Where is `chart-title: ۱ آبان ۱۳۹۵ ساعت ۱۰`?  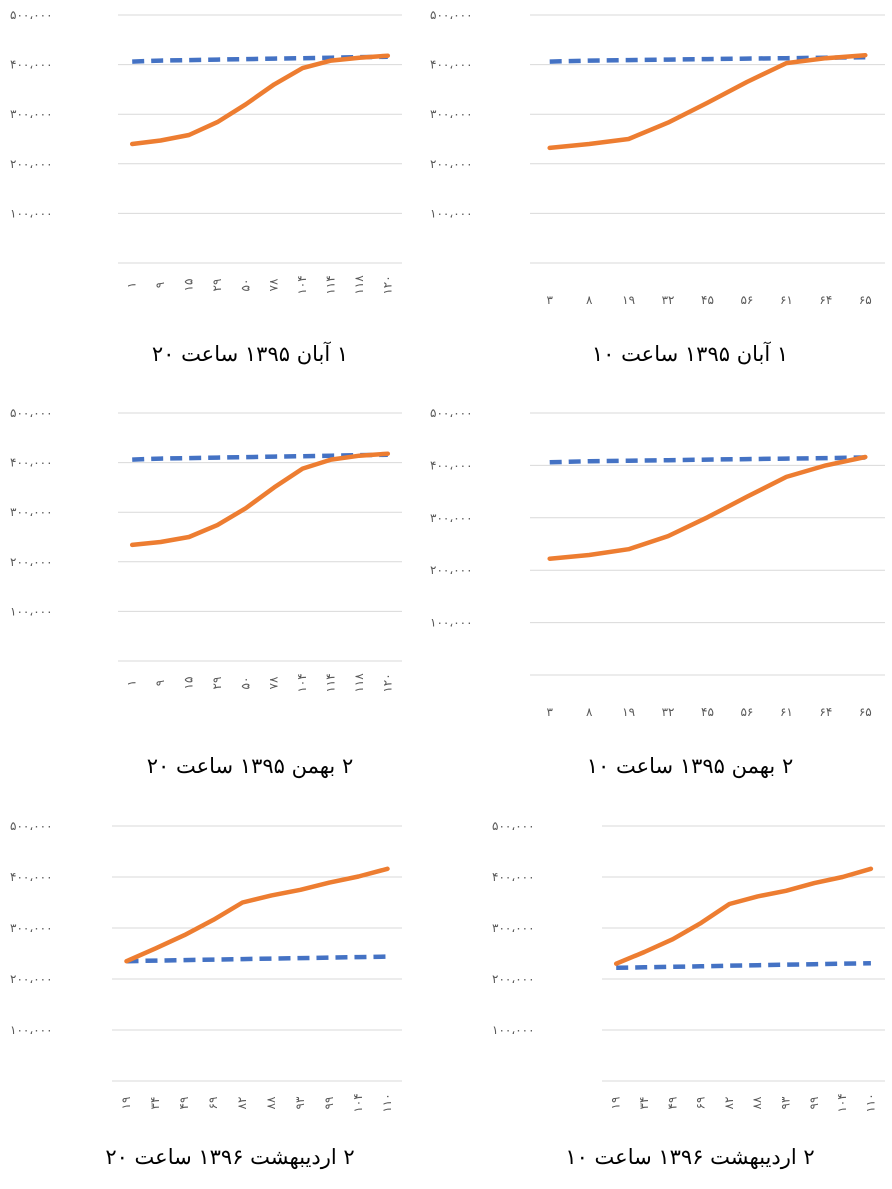 chart-title: ۱ آبان ۱۳۹۵ ساعت ۱۰ is located at coordinates (690, 354).